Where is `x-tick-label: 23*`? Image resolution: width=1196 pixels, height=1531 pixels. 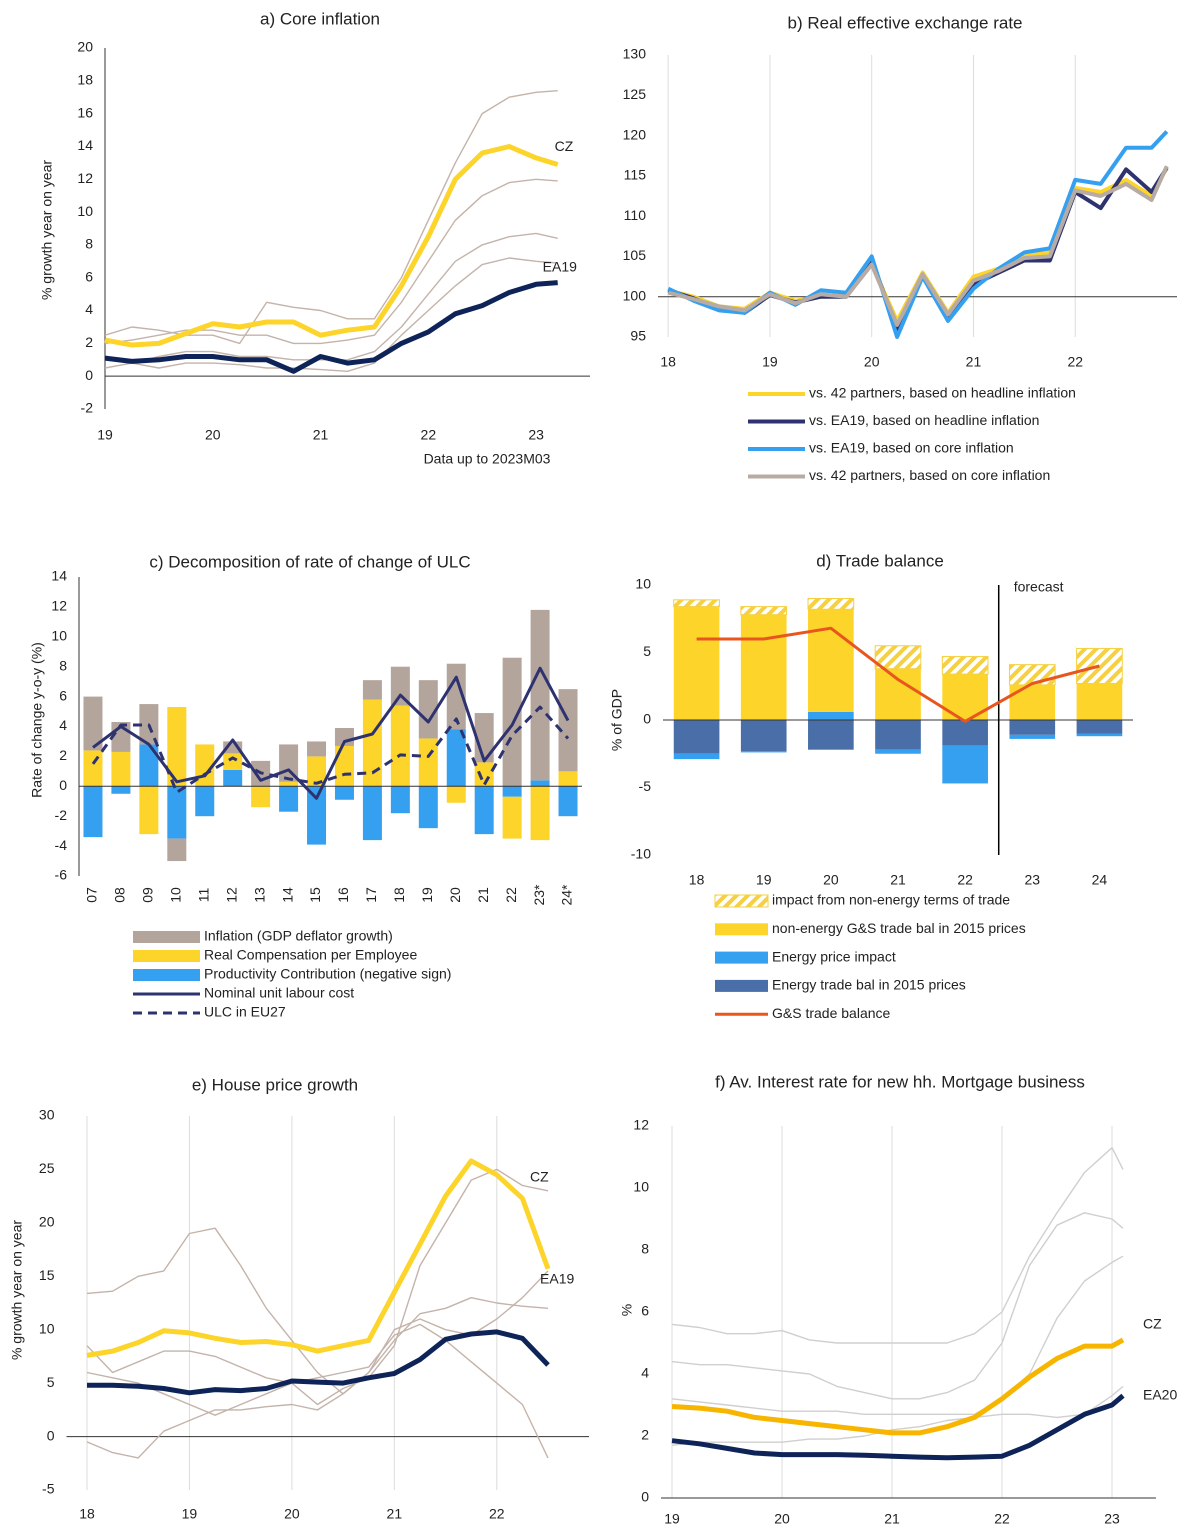
x-tick-label: 23* is located at coordinates (539, 895).